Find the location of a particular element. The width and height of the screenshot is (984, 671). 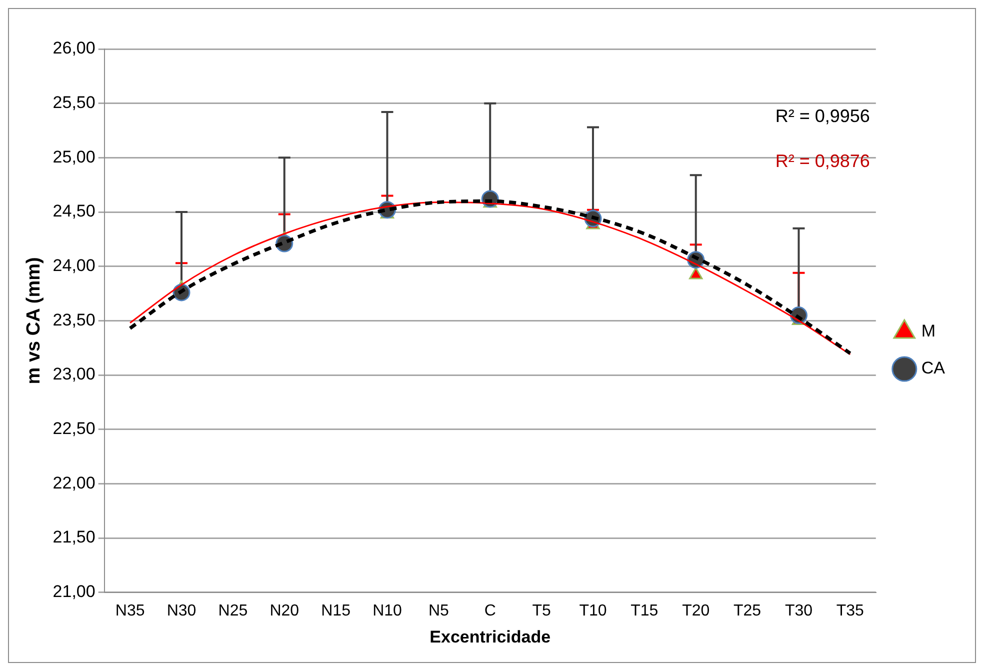

y-tick-label: 23,50 is located at coordinates (74, 320).